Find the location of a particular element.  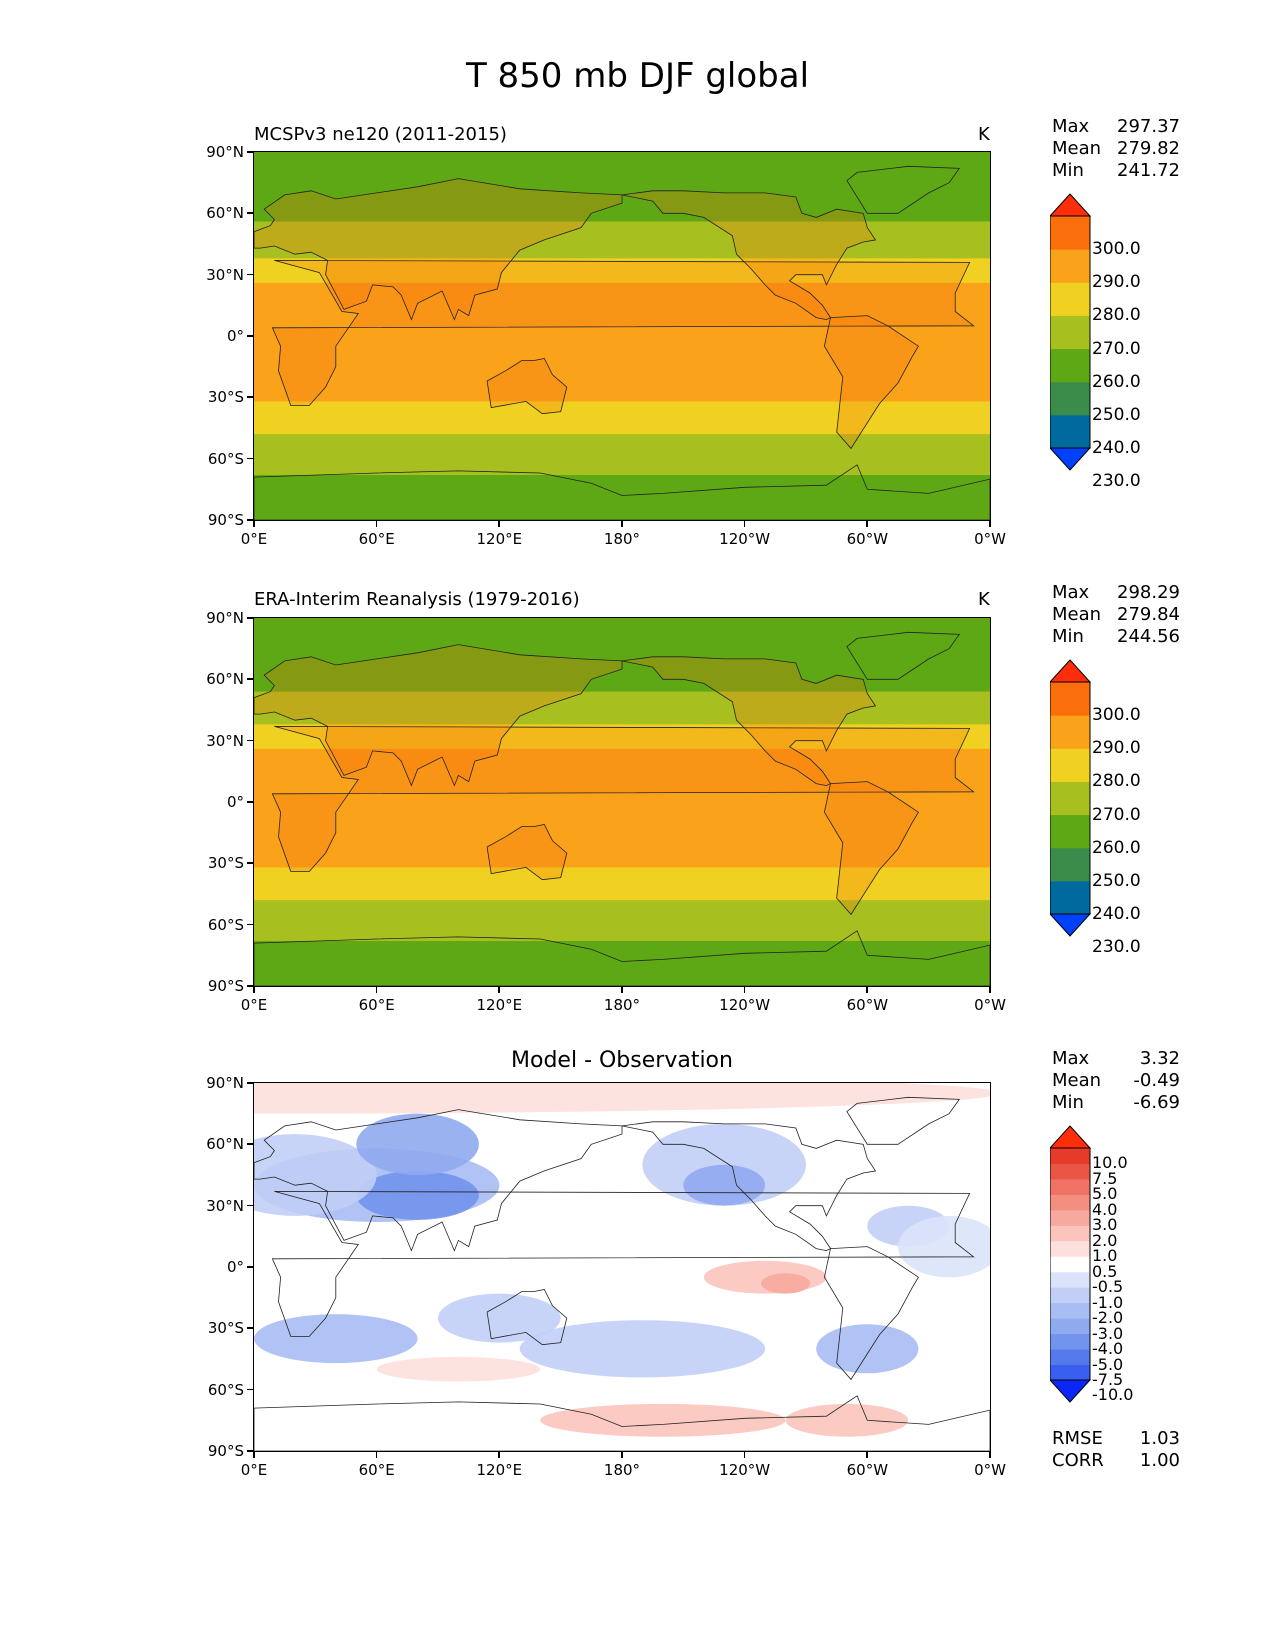

y-tick-label: 30°S is located at coordinates (225, 1328).